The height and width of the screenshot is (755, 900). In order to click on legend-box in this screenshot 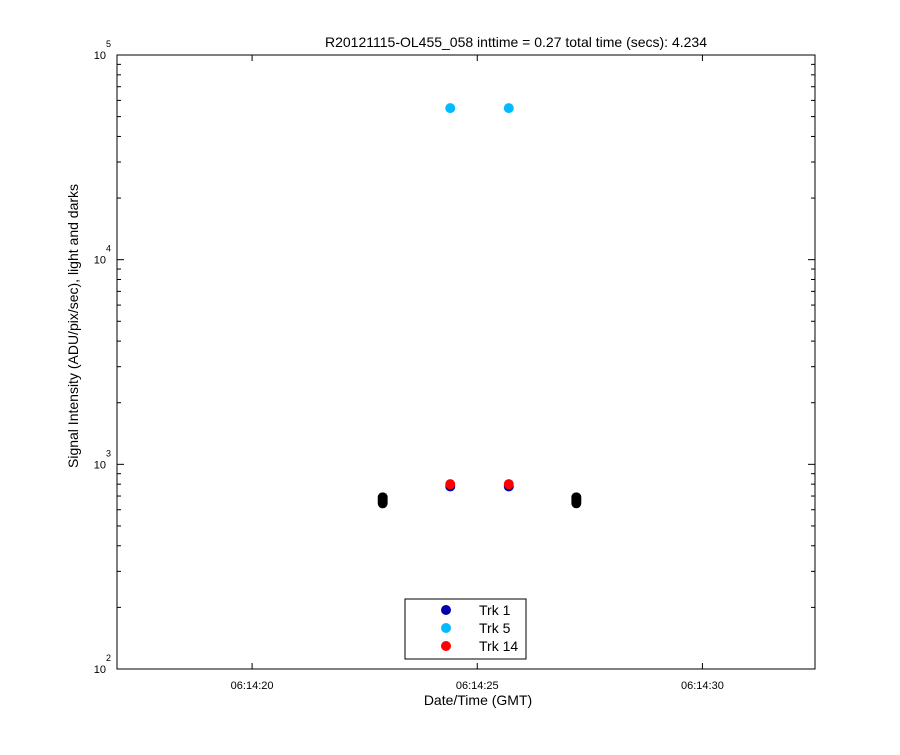, I will do `click(465, 629)`.